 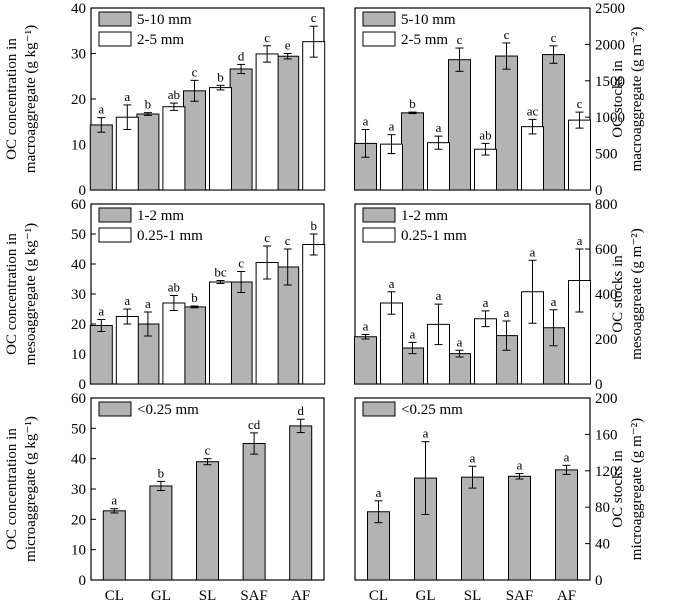 I want to click on y-axis-label: macroaggregate (g kg⁻¹), so click(x=31, y=99).